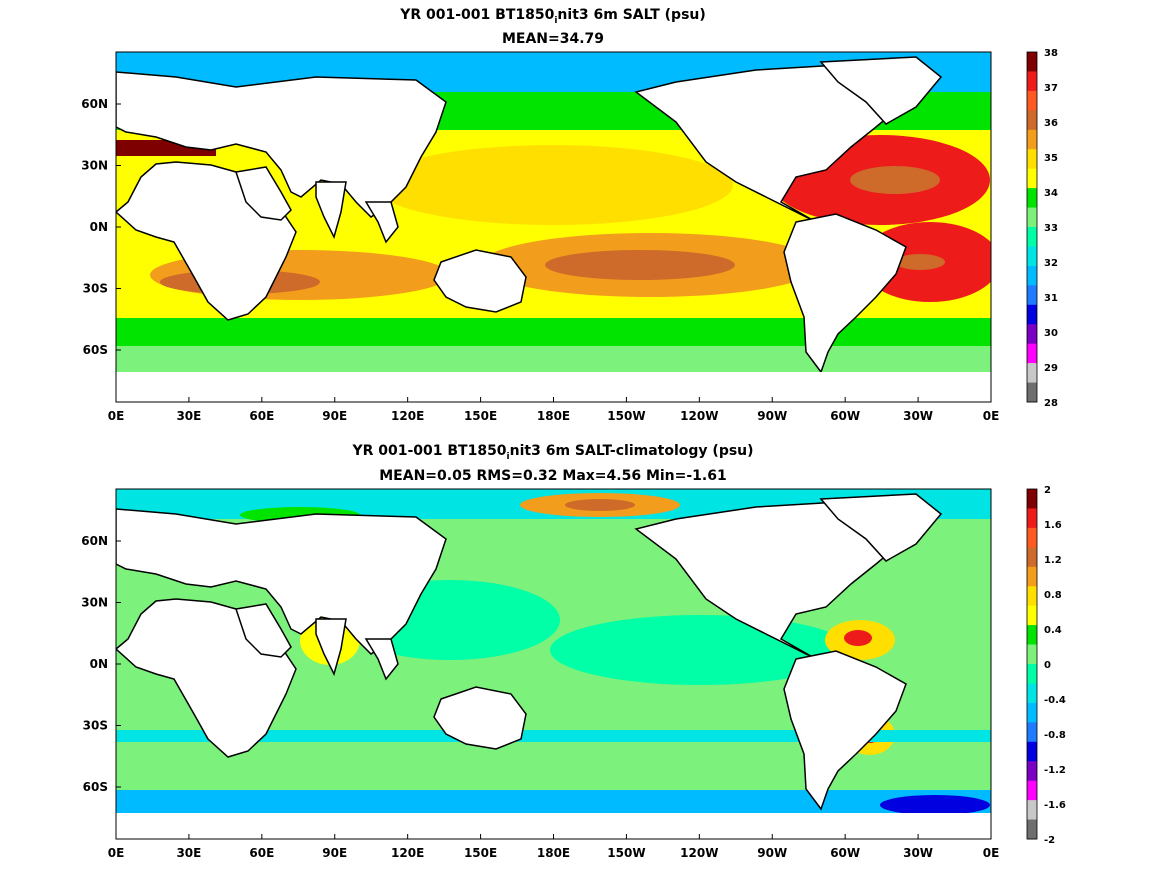 The width and height of the screenshot is (1167, 875). What do you see at coordinates (1051, 333) in the screenshot?
I see `colorbar-label: 30` at bounding box center [1051, 333].